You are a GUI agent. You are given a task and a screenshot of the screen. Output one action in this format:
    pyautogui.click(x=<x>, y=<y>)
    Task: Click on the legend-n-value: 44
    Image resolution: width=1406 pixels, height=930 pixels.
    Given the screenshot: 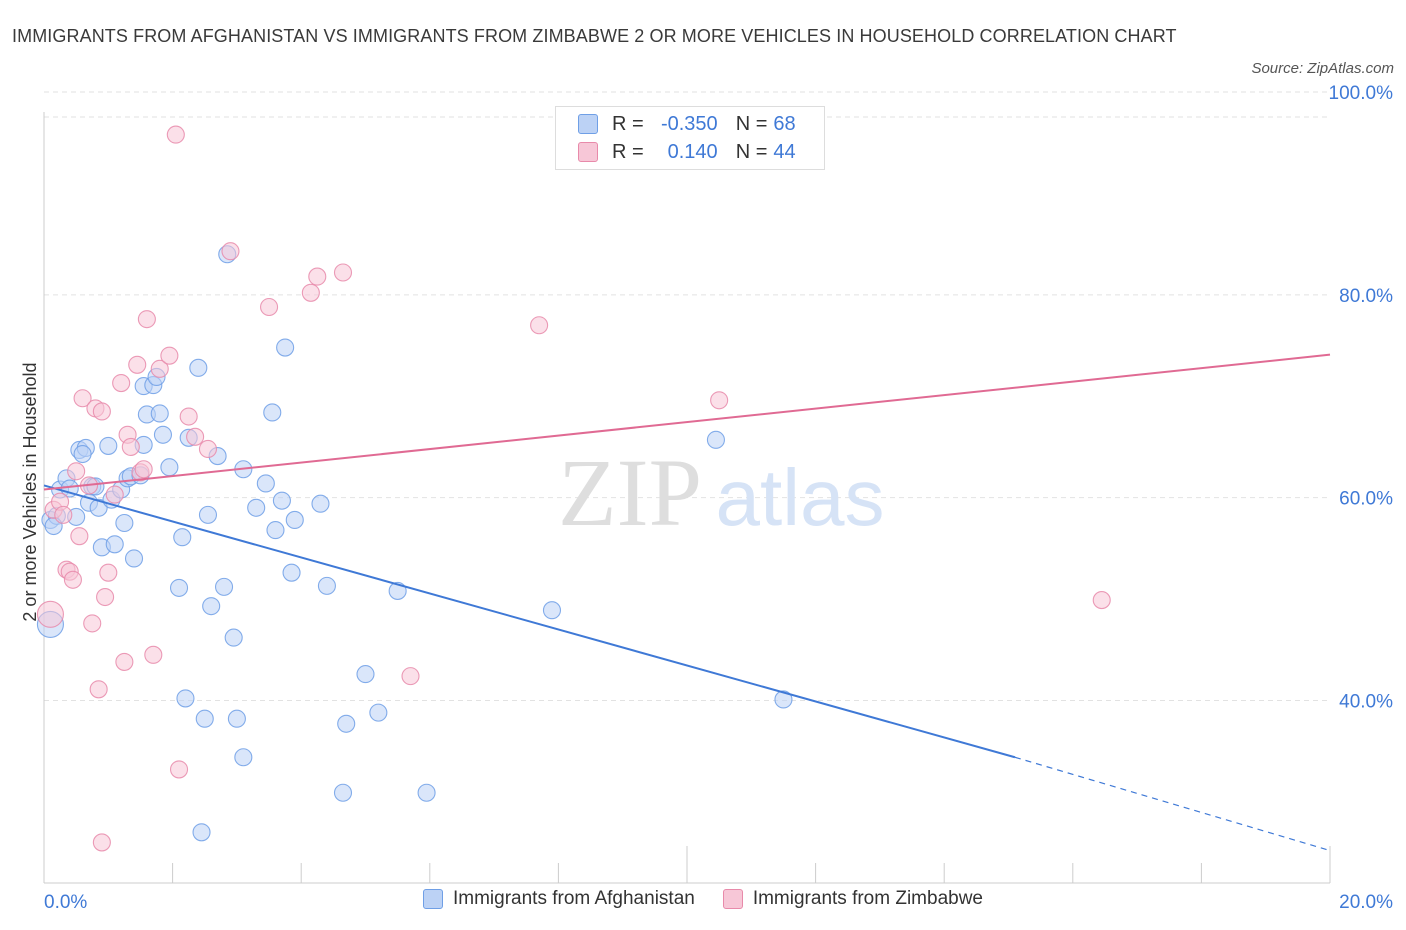 What is the action you would take?
    pyautogui.click(x=784, y=151)
    